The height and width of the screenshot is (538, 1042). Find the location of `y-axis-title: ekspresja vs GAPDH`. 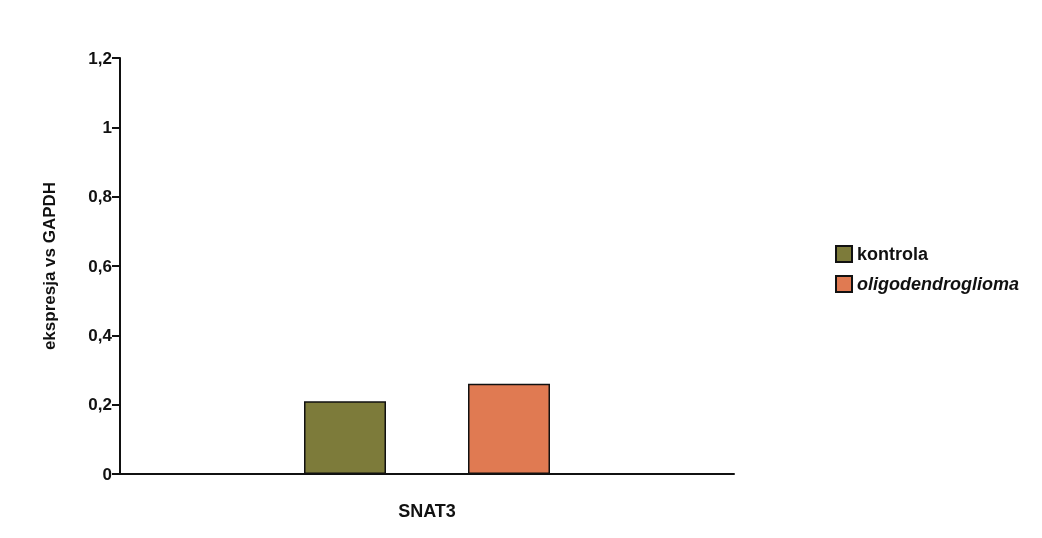

y-axis-title: ekspresja vs GAPDH is located at coordinates (49, 266).